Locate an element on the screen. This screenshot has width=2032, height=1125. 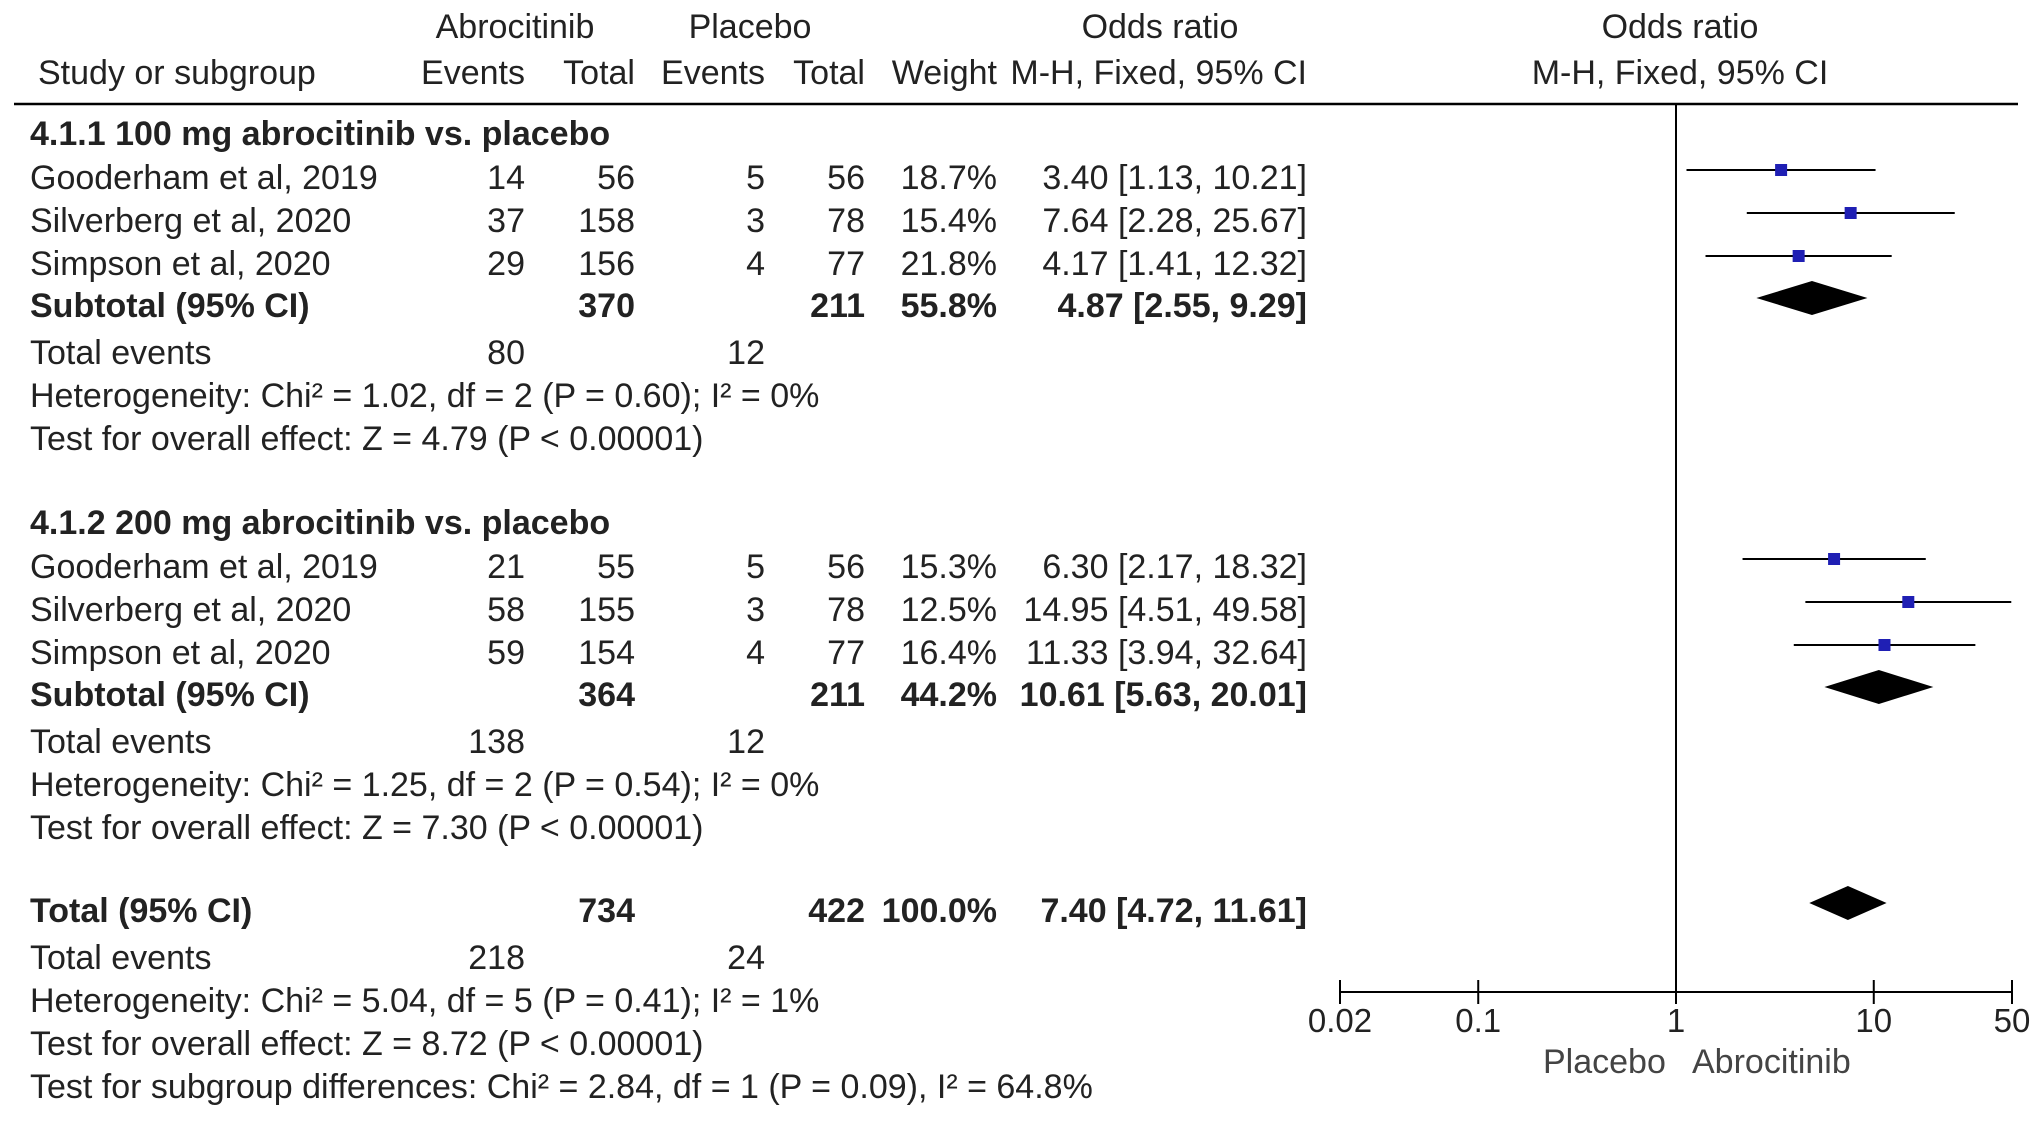
odds-ratio-ci: 4.17 [1.41, 12.32] is located at coordinates (1174, 264).